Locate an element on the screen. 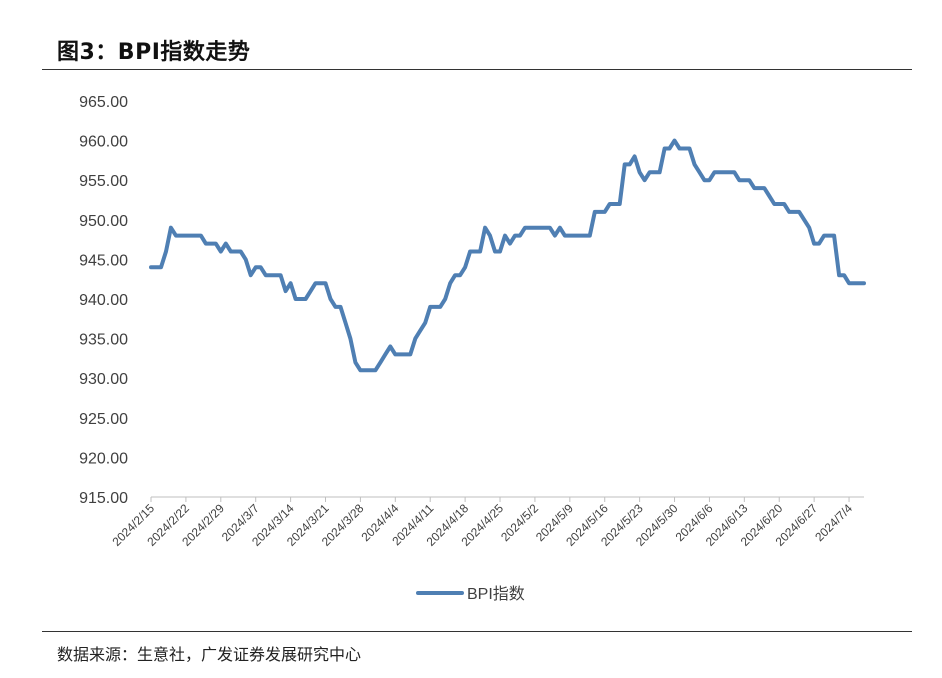 The height and width of the screenshot is (678, 942). y-tick-label: 950.00 is located at coordinates (103, 221).